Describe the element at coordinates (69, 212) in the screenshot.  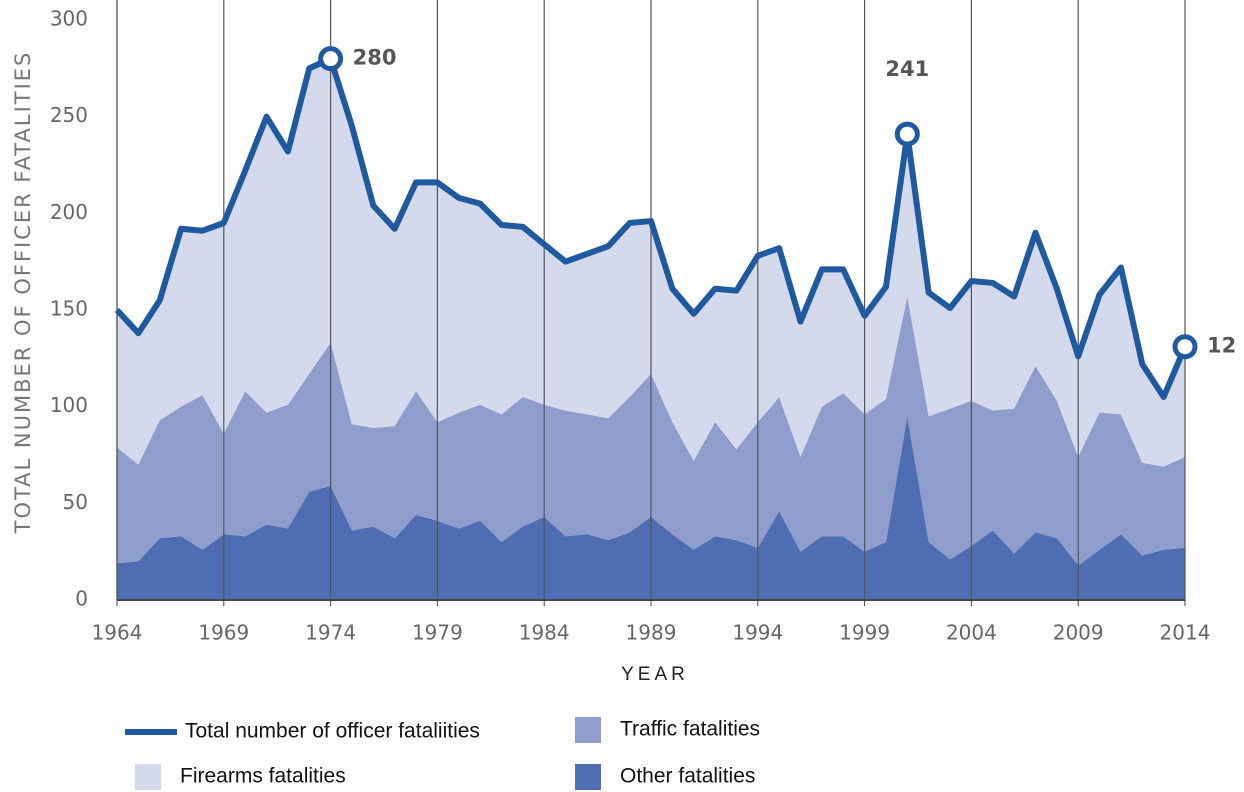
I see `y-tick-label: 200` at that location.